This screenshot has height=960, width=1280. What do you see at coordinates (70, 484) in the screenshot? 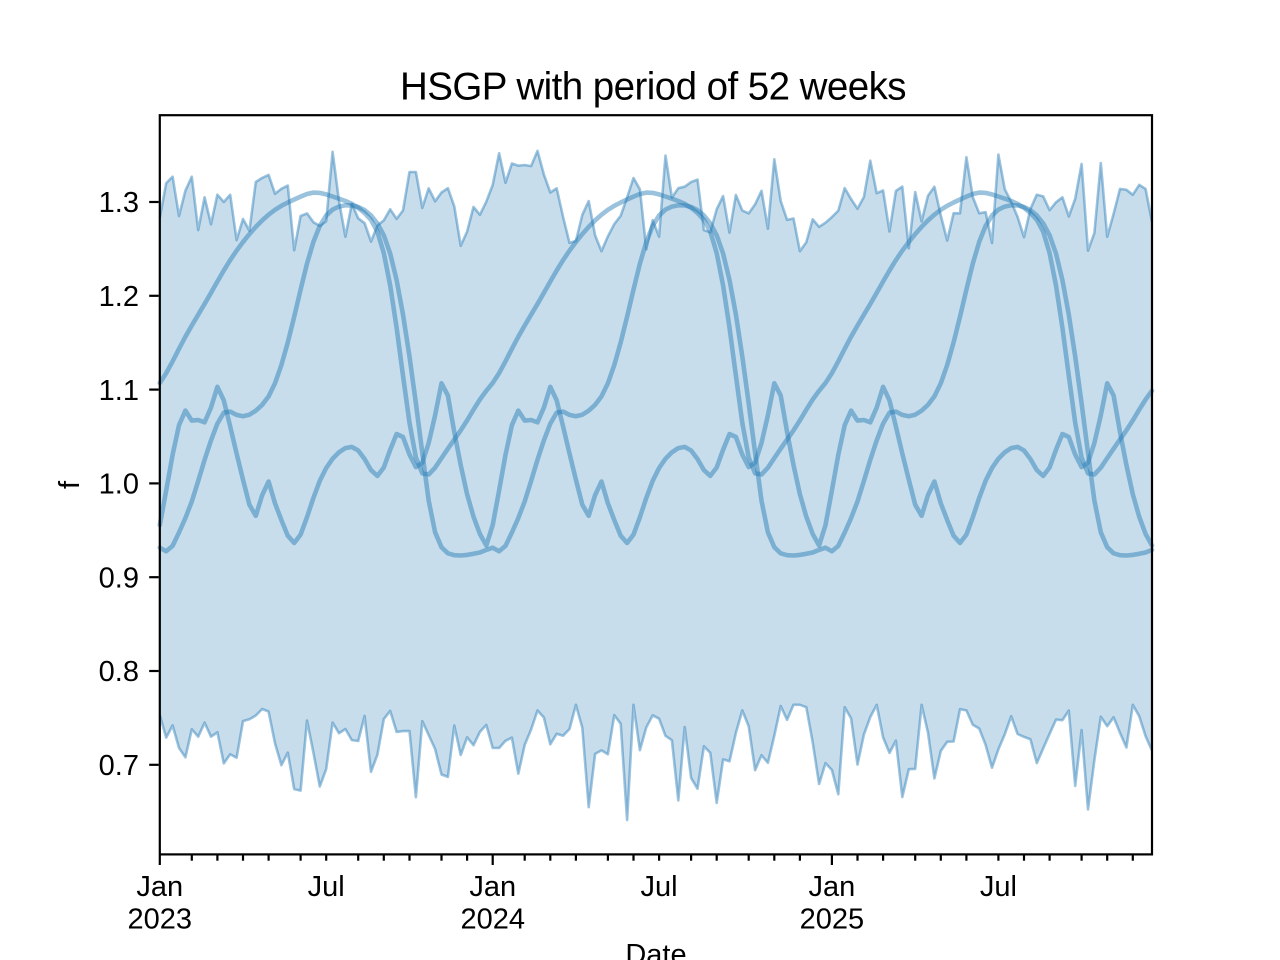
I see `svg-text: f` at bounding box center [70, 484].